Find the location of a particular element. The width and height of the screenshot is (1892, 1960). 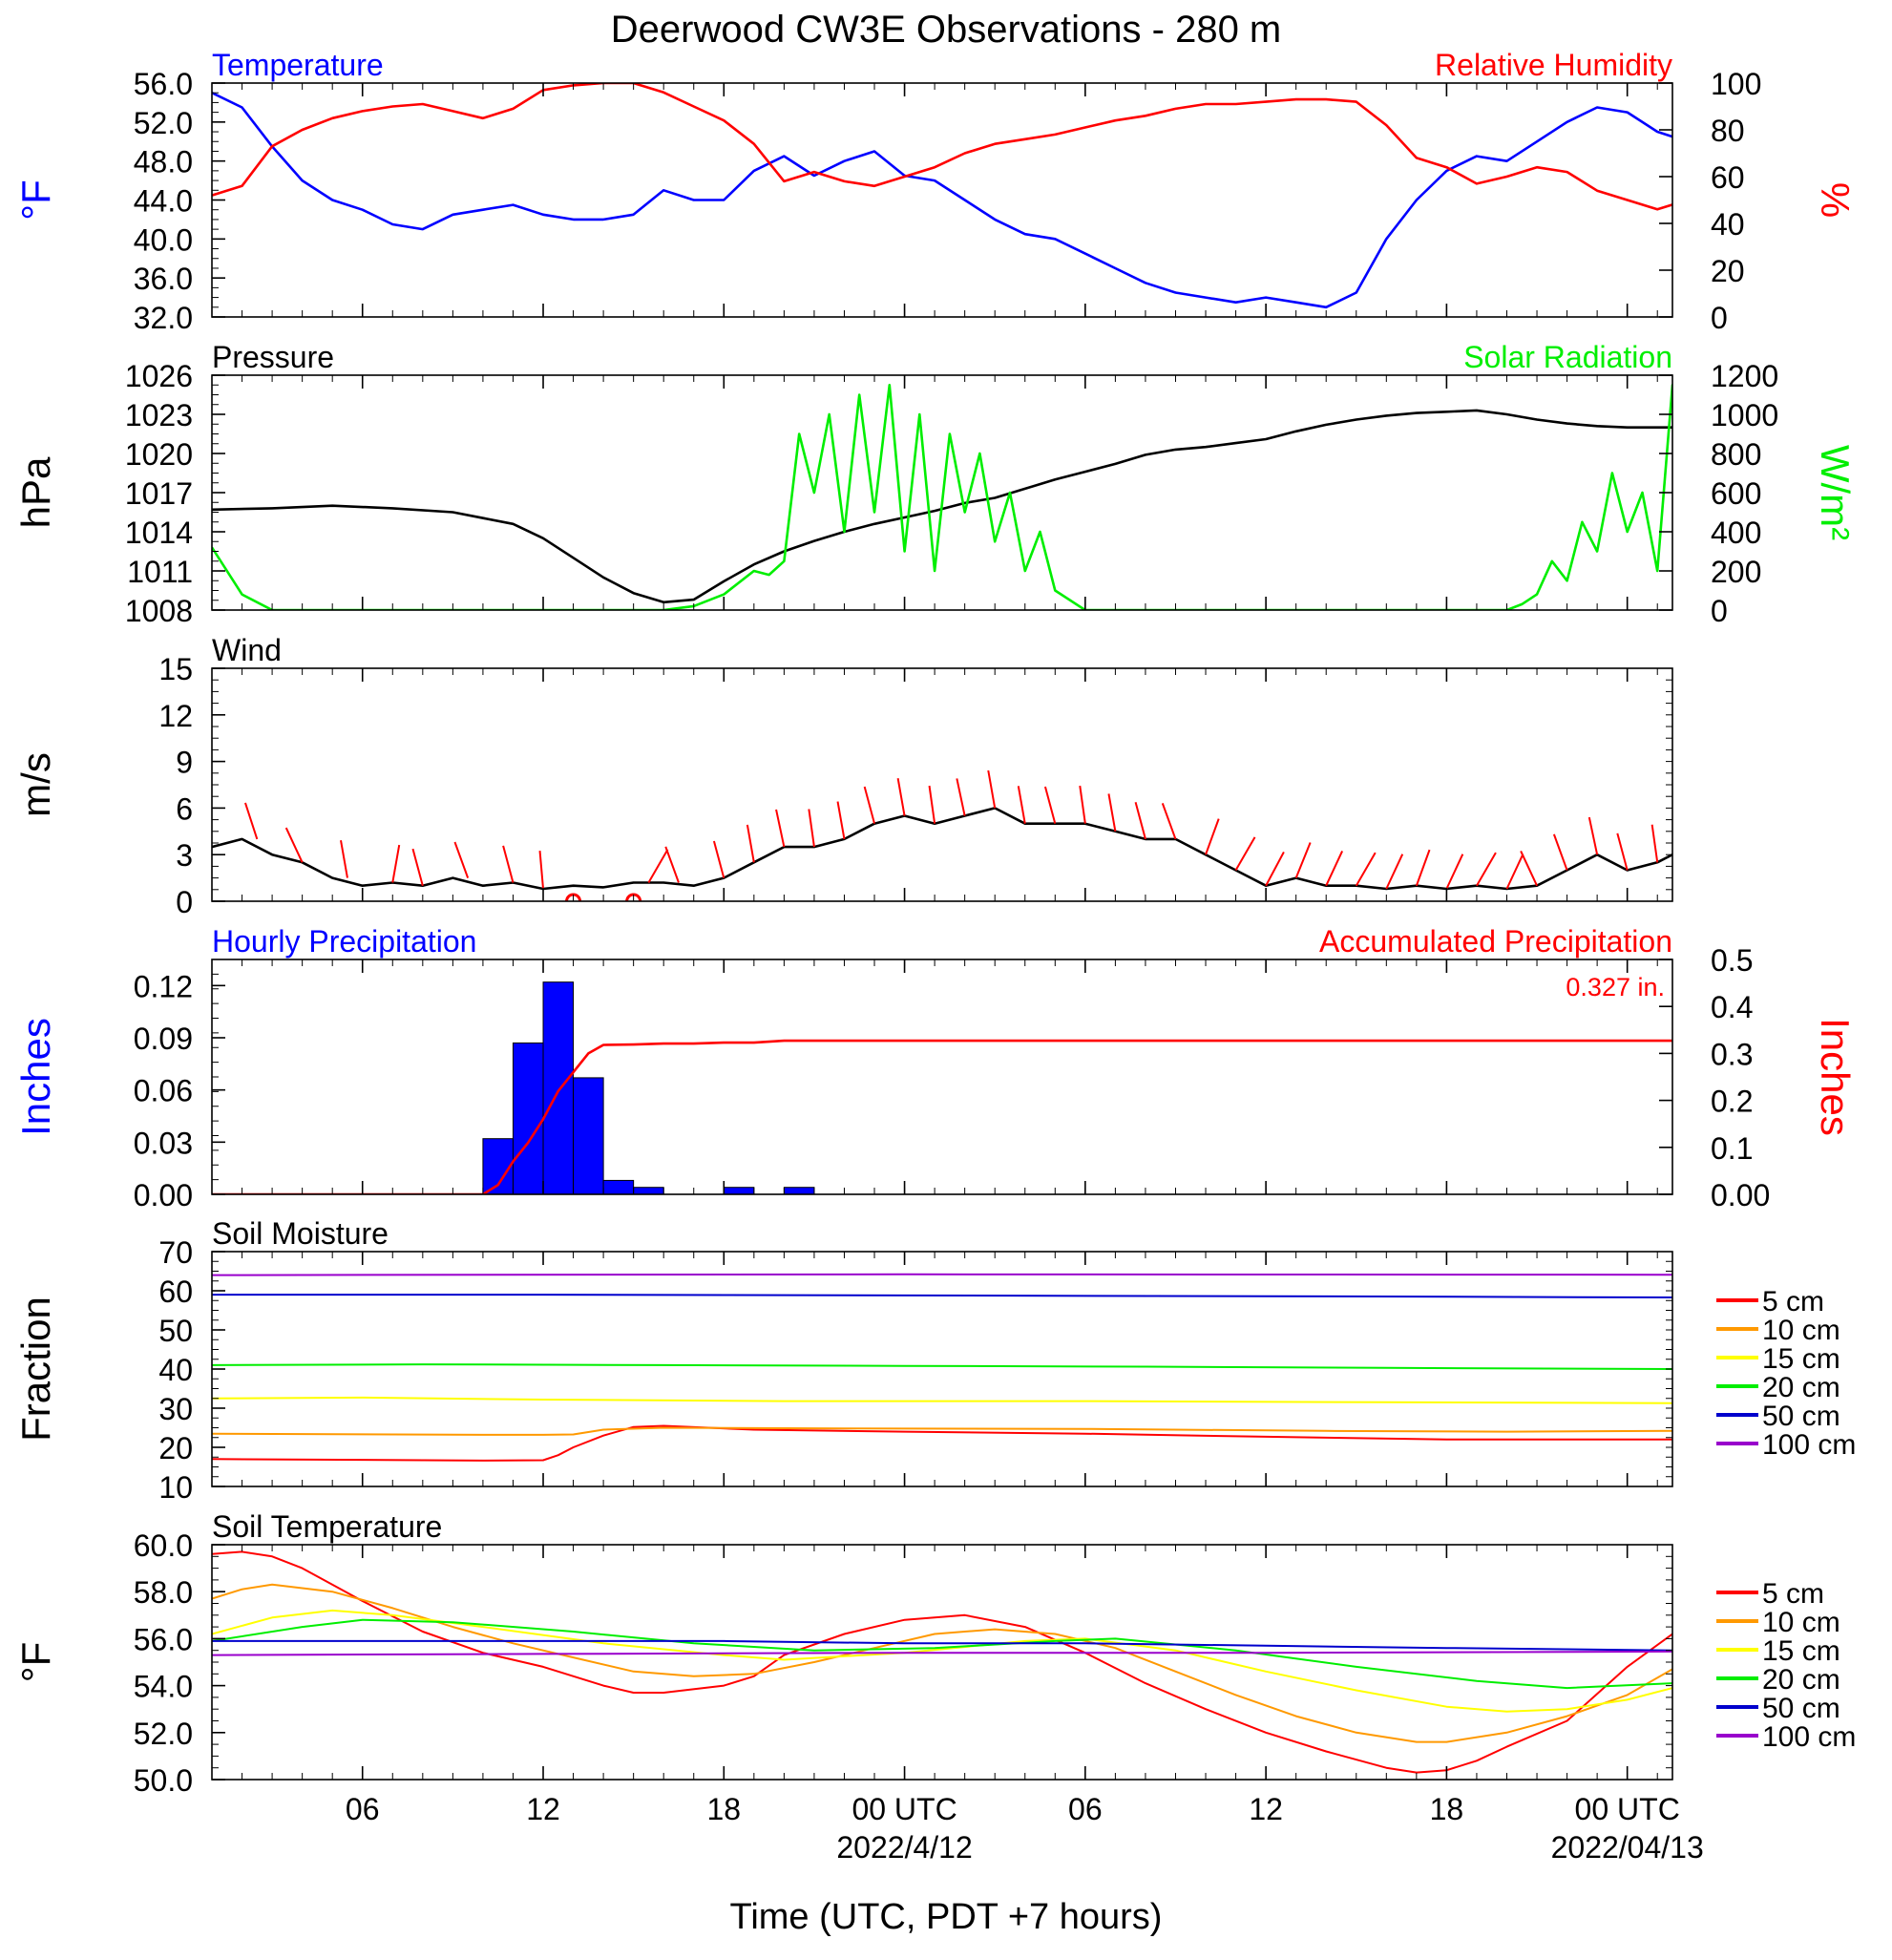

series-relative-humidity is located at coordinates (942, 147).